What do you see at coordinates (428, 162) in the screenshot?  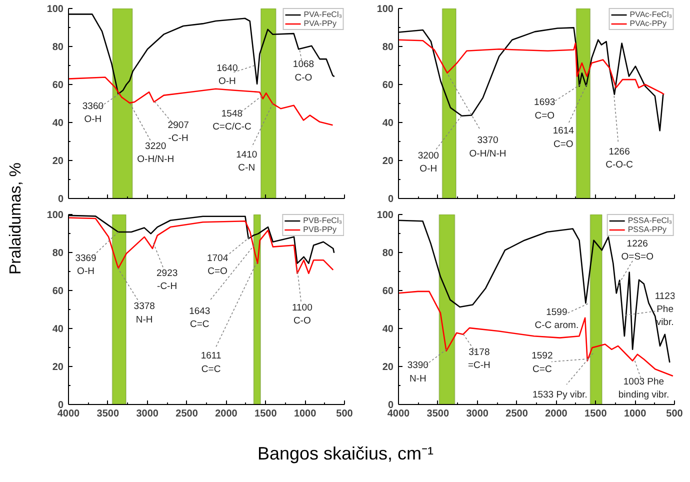 I see `annotation: 3200 O-H` at bounding box center [428, 162].